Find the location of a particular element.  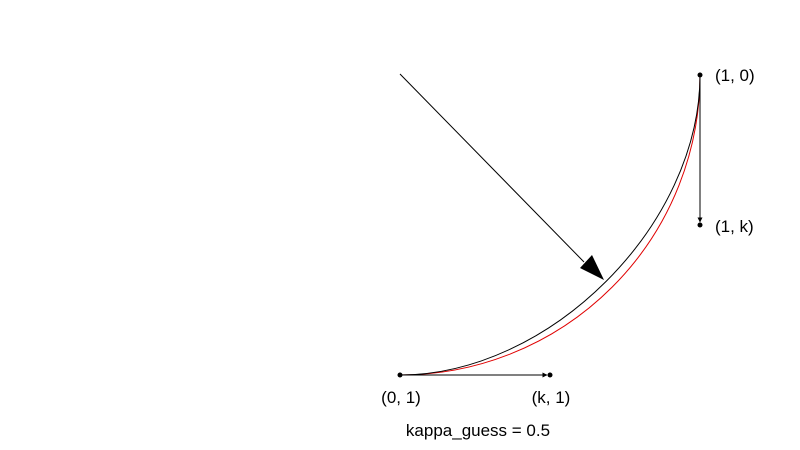

label-point-1-k: (1, k) is located at coordinates (734, 226).